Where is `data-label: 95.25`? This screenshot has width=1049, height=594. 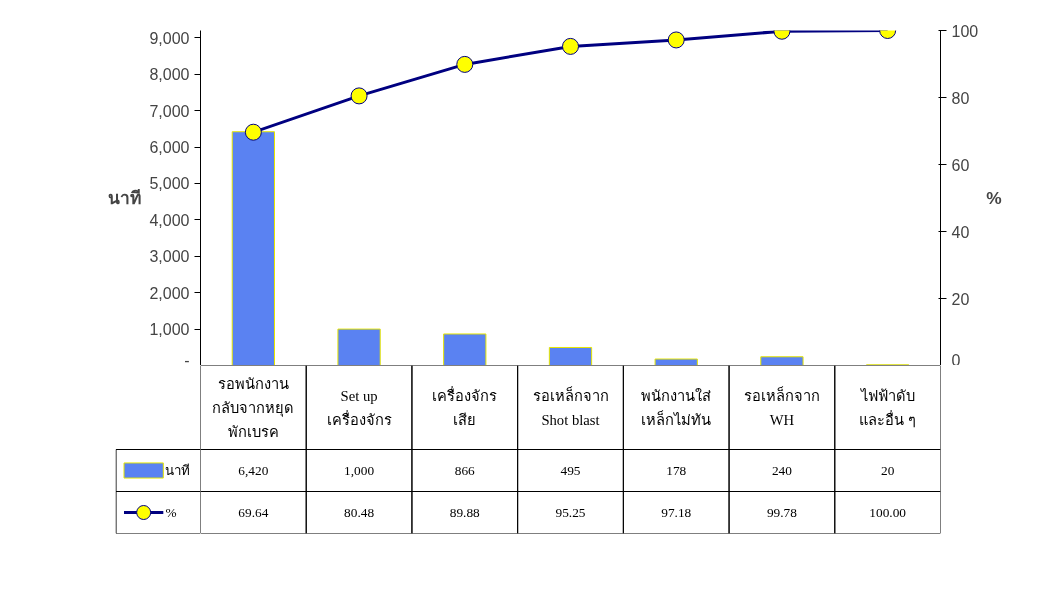
data-label: 95.25 is located at coordinates (570, 512).